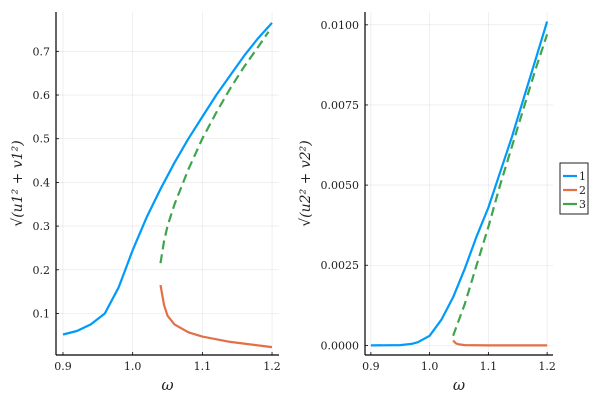  What do you see at coordinates (42, 182) in the screenshot?
I see `y-tick-label: 0.4` at bounding box center [42, 182].